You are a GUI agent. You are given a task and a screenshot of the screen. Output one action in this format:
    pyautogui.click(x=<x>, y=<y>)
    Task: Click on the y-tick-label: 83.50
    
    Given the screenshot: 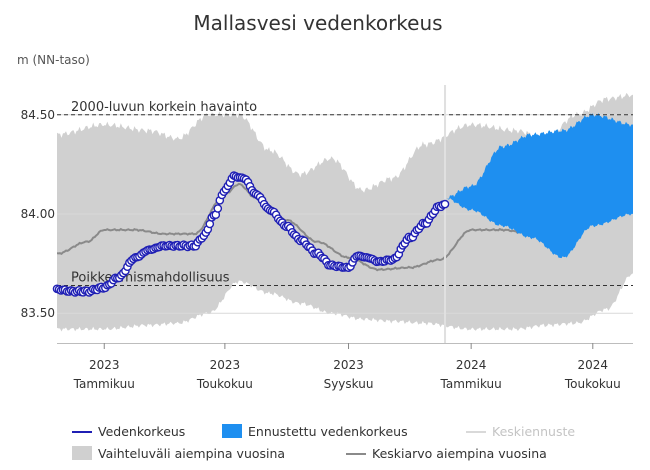 What is the action you would take?
    pyautogui.click(x=38, y=313)
    